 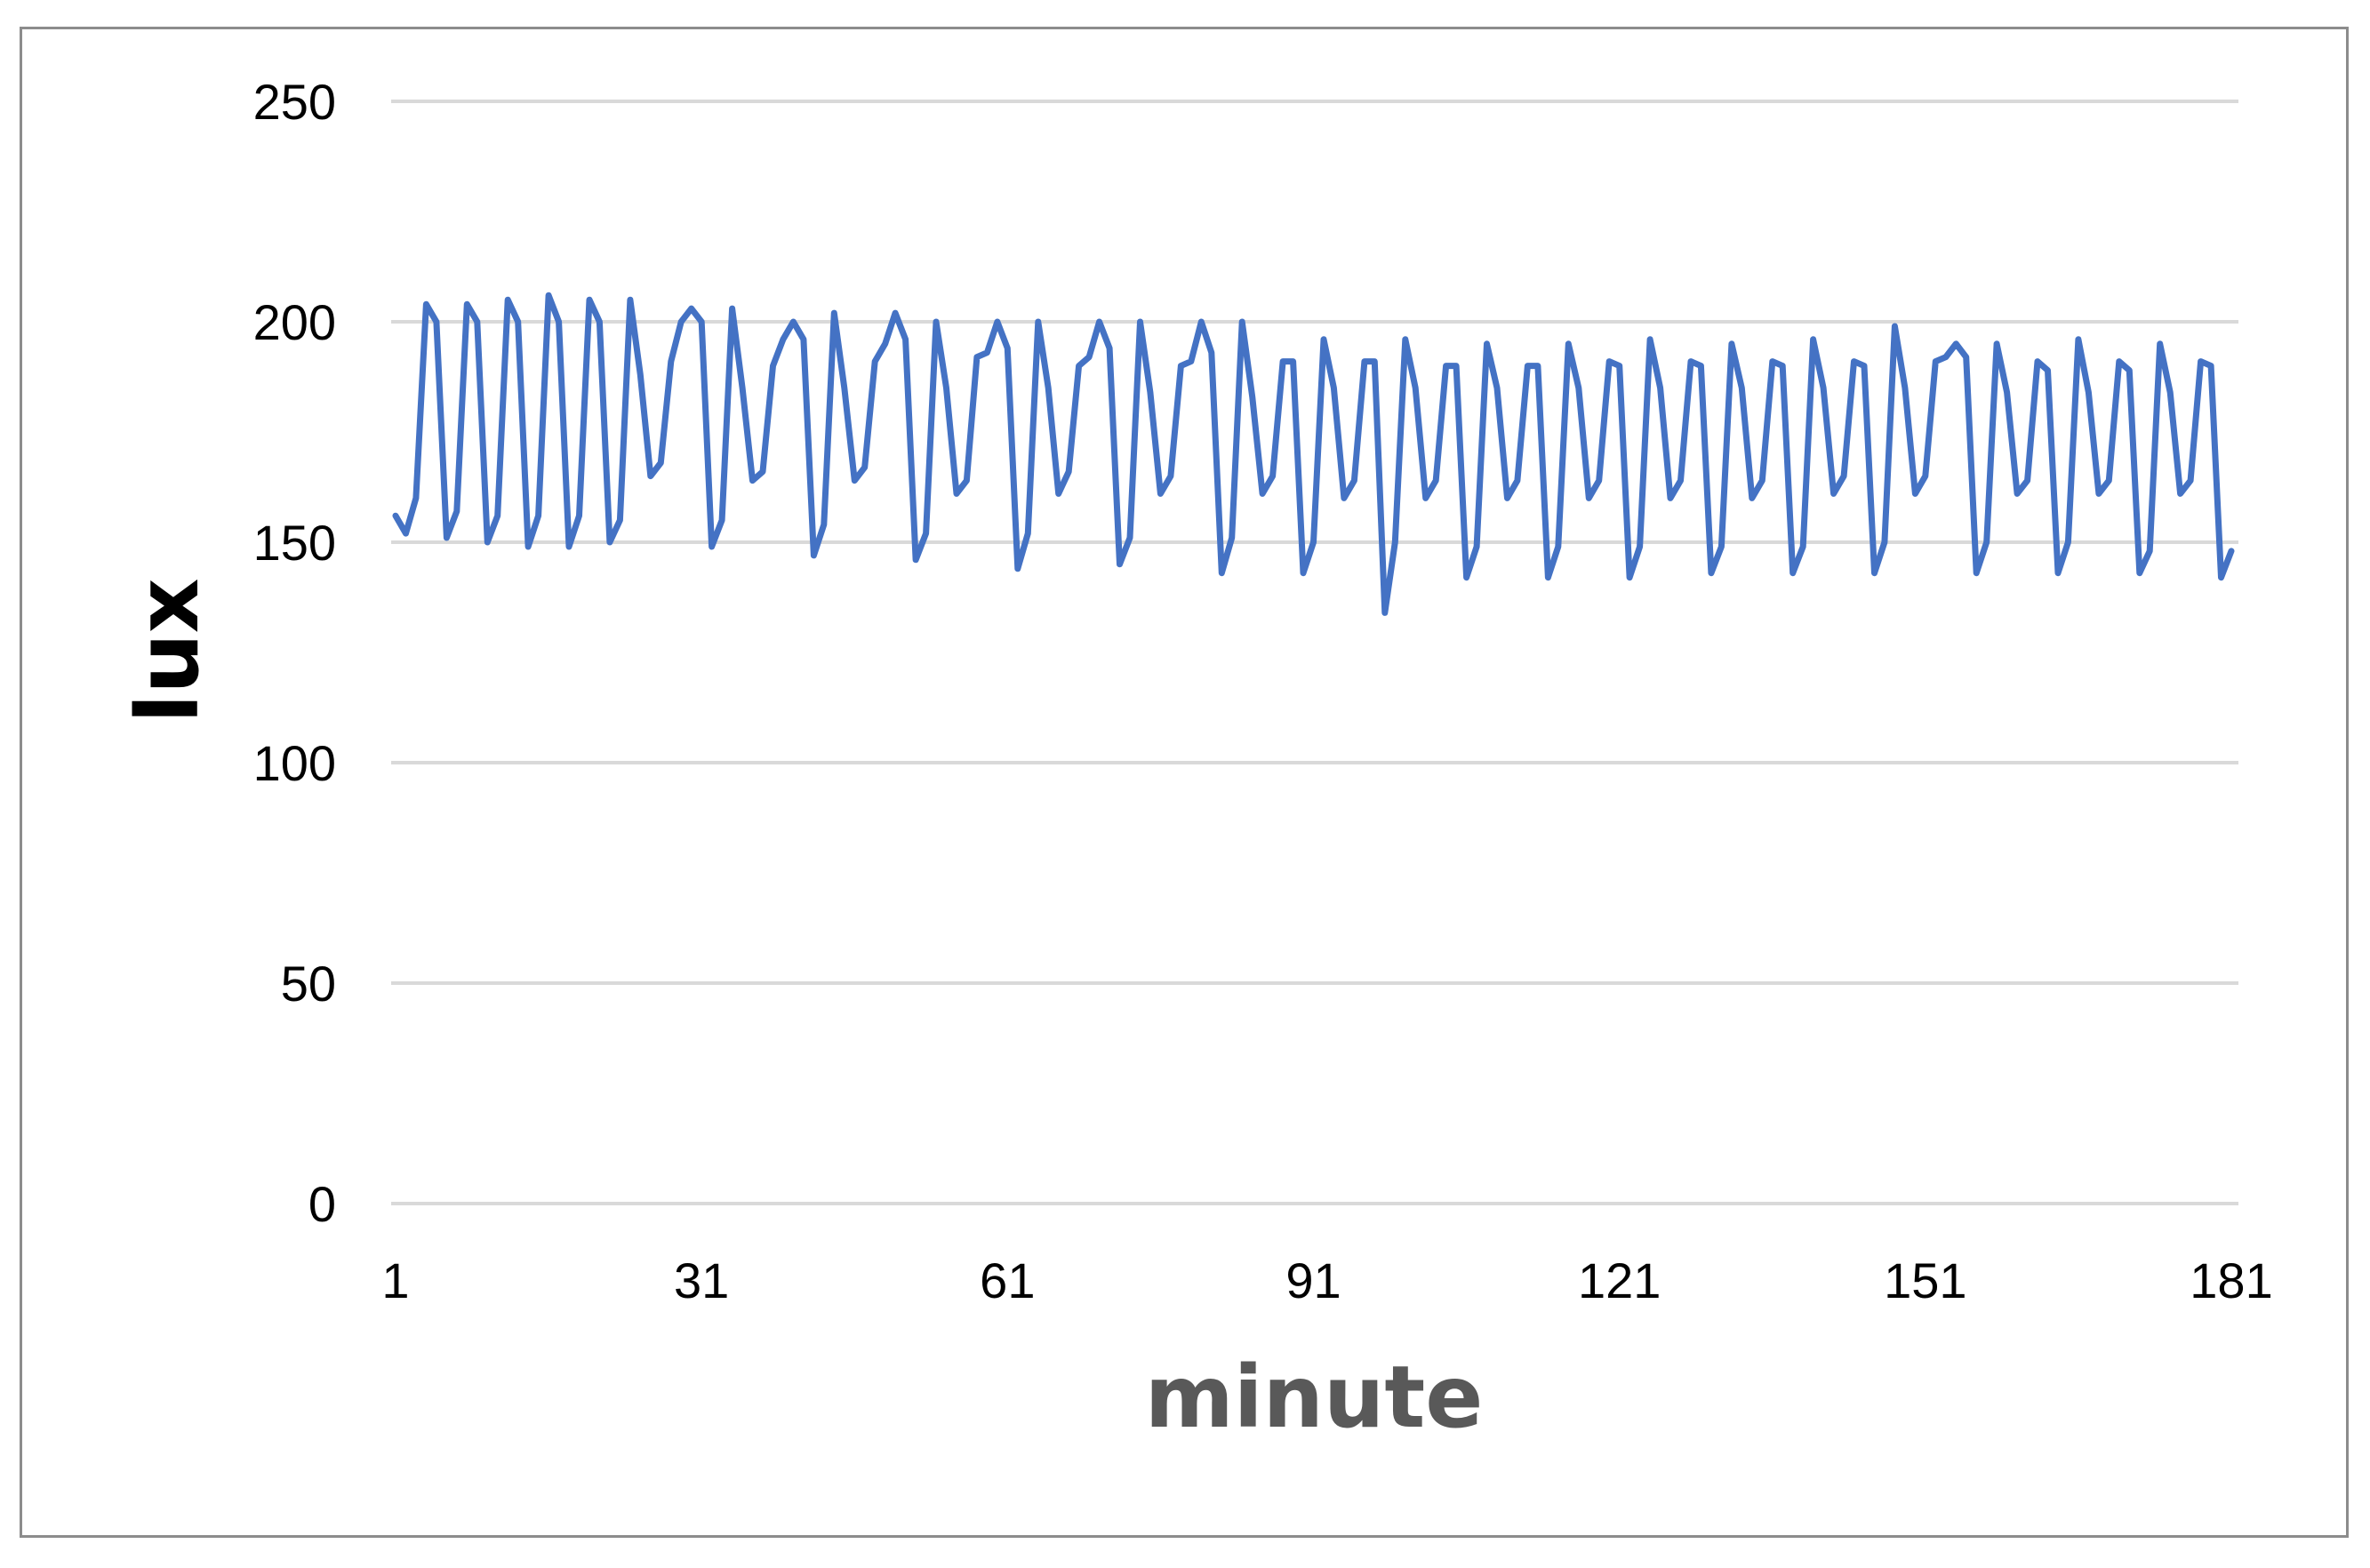 What do you see at coordinates (1314, 1397) in the screenshot?
I see `x-axis-title: minute` at bounding box center [1314, 1397].